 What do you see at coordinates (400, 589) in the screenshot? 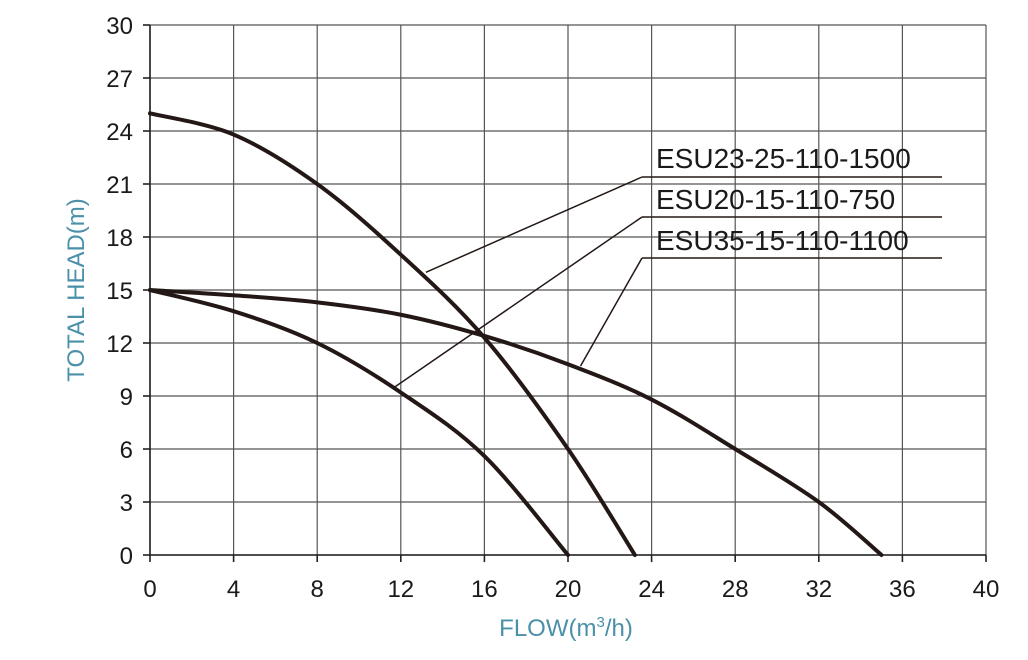
I see `x-tick-label-3: 12` at bounding box center [400, 589].